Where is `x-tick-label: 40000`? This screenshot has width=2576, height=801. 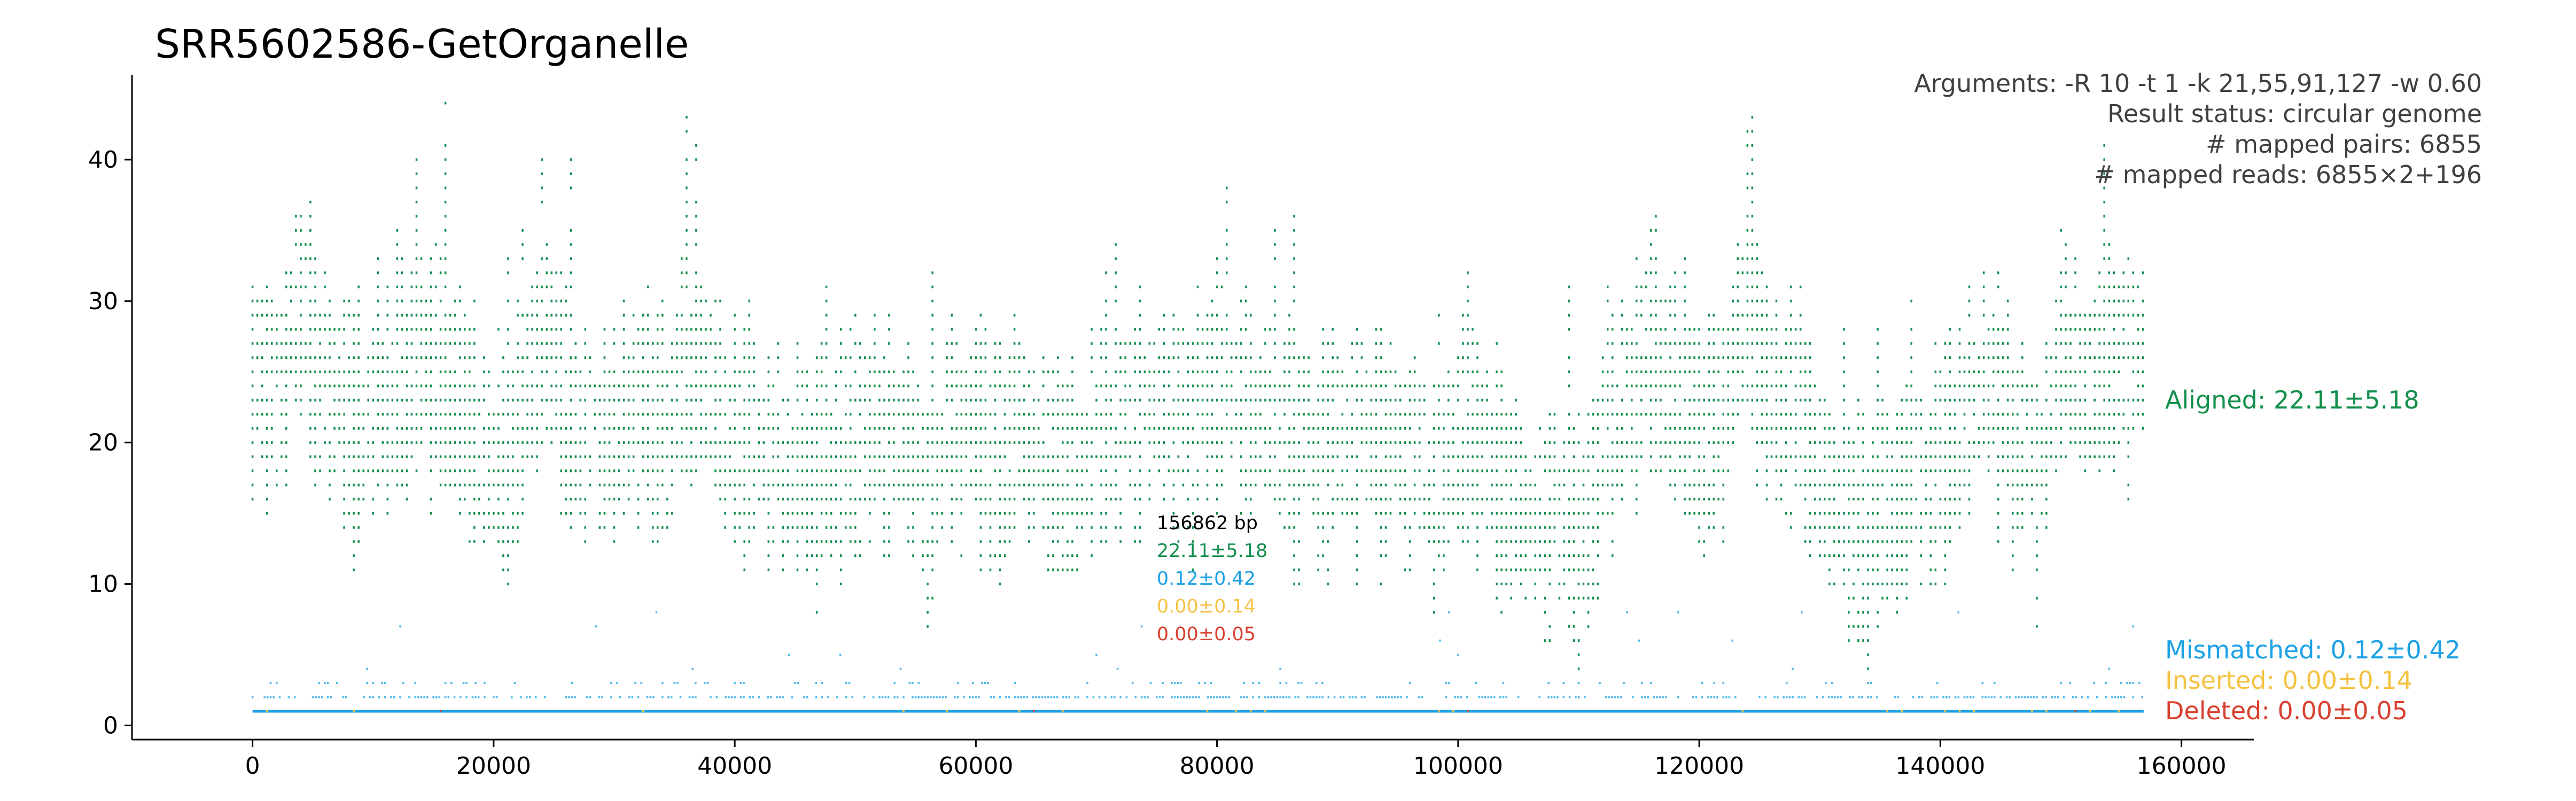 x-tick-label: 40000 is located at coordinates (734, 766).